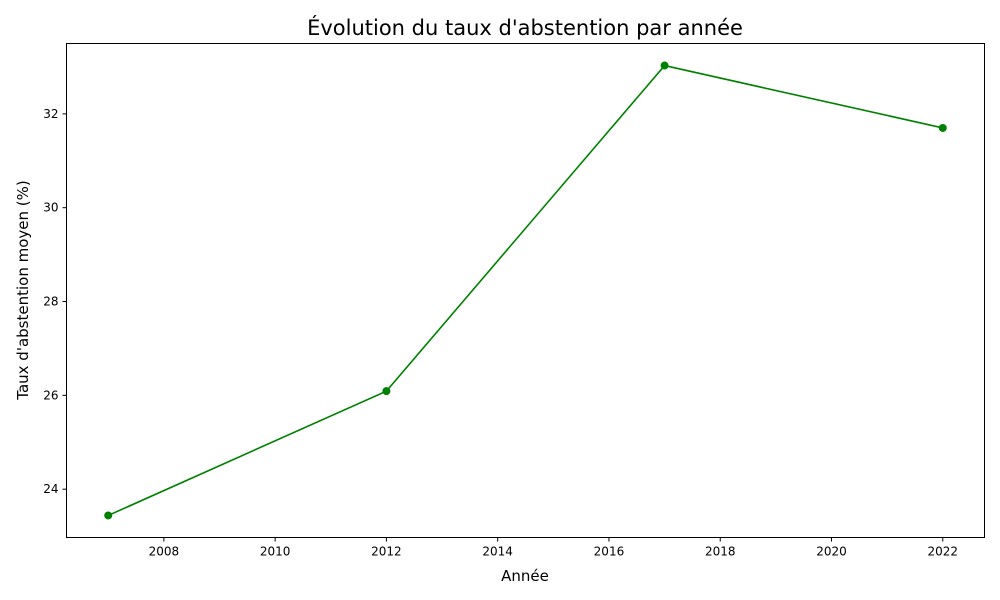 Image resolution: width=1000 pixels, height=600 pixels. What do you see at coordinates (50, 302) in the screenshot?
I see `y-tick-label: 28` at bounding box center [50, 302].